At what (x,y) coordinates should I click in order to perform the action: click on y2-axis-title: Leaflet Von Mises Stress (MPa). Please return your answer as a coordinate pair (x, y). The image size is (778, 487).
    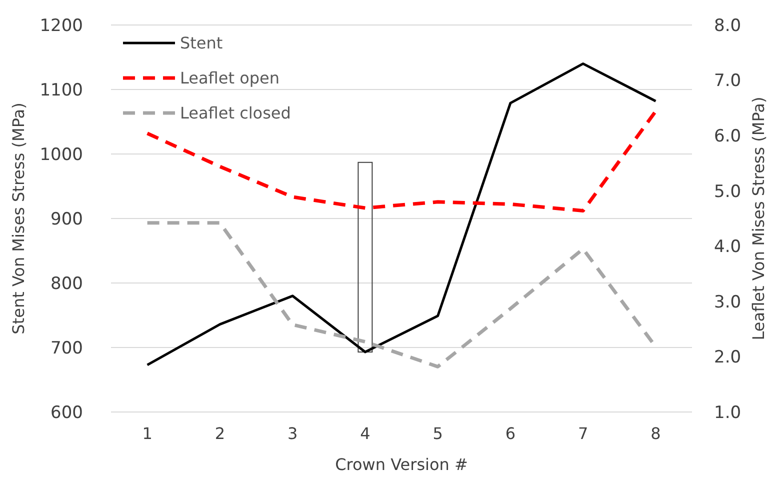
    Looking at the image, I should click on (758, 218).